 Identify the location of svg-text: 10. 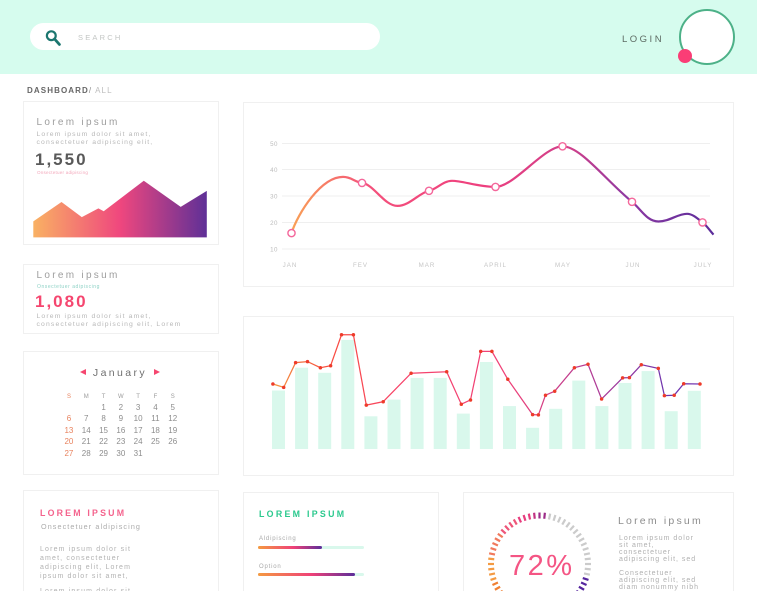
(274, 250).